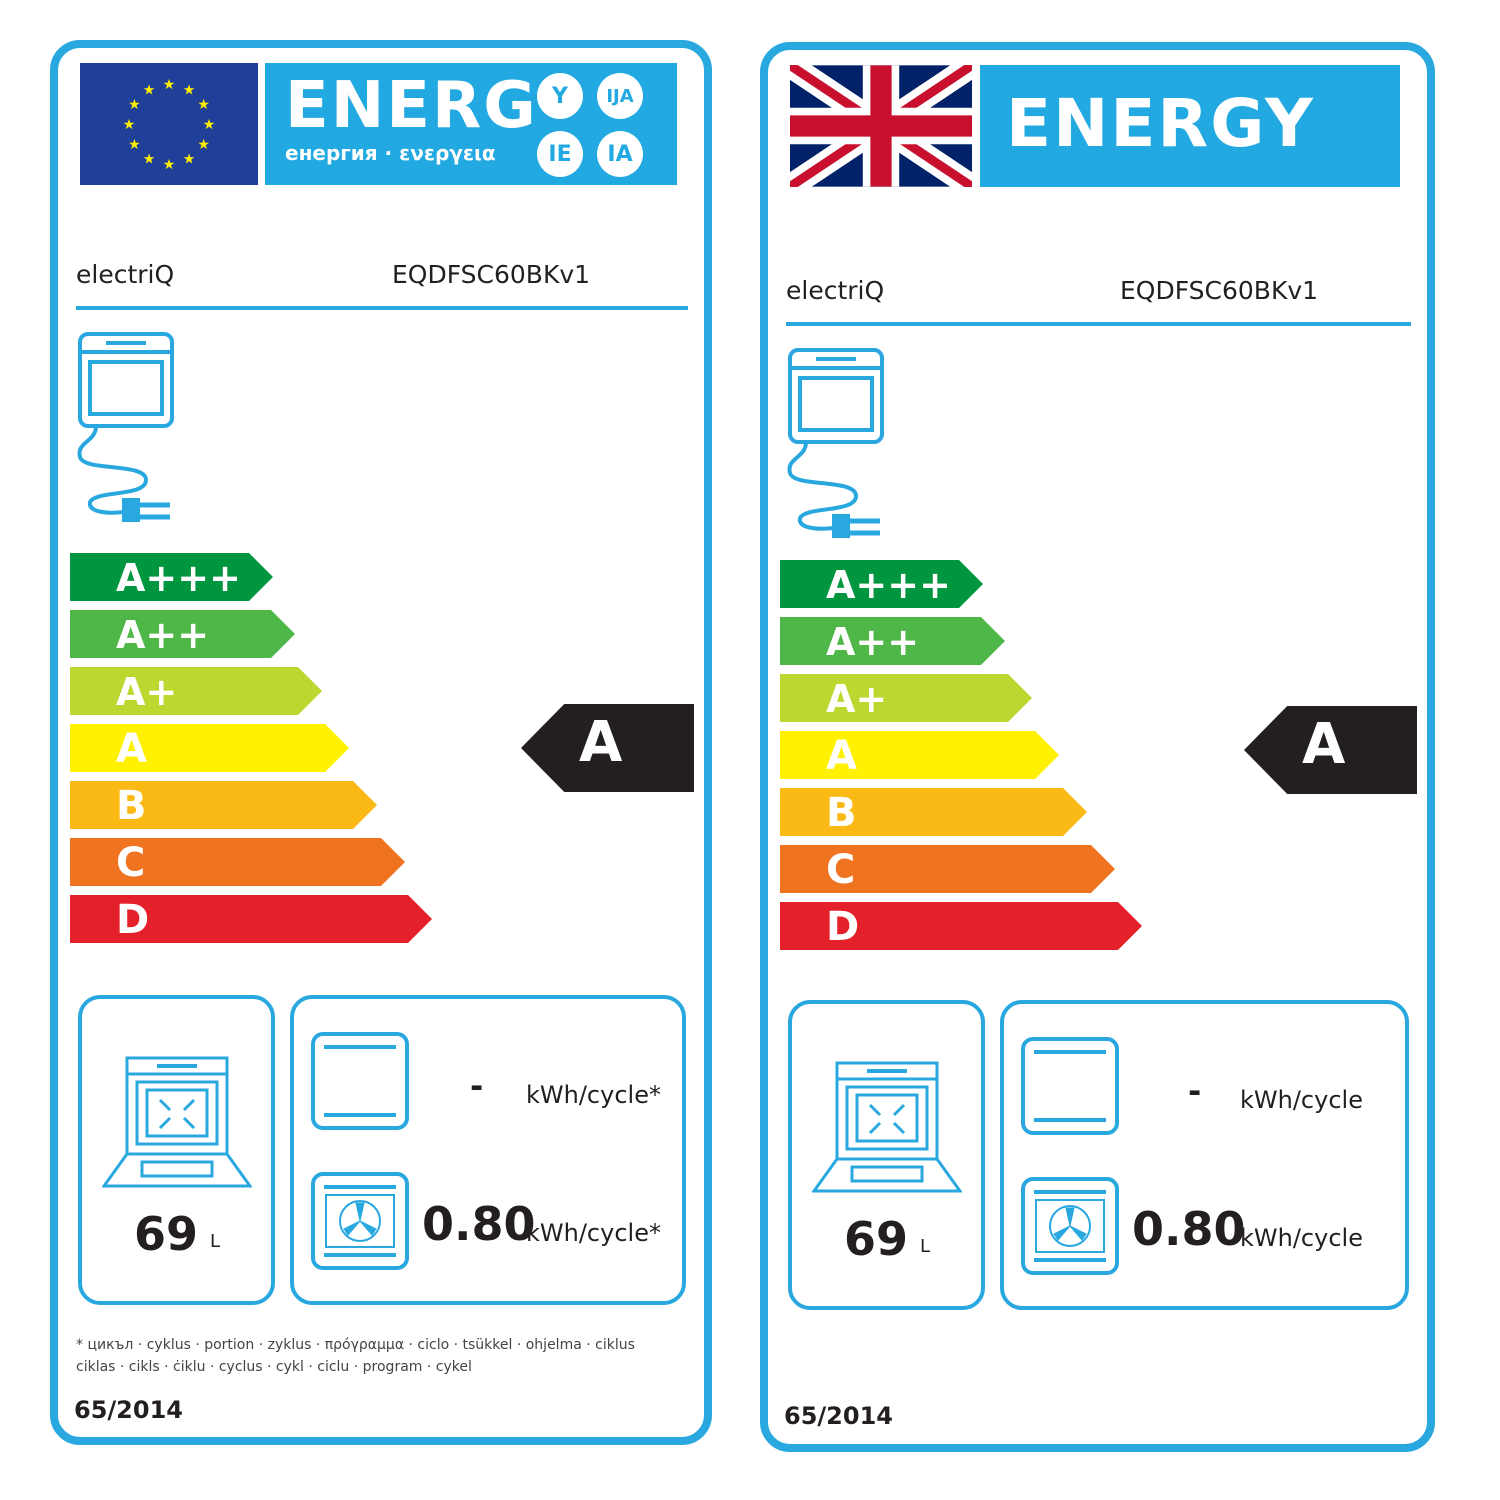 This screenshot has width=1500, height=1500. Describe the element at coordinates (560, 154) in the screenshot. I see `header-suffix: IE` at that location.